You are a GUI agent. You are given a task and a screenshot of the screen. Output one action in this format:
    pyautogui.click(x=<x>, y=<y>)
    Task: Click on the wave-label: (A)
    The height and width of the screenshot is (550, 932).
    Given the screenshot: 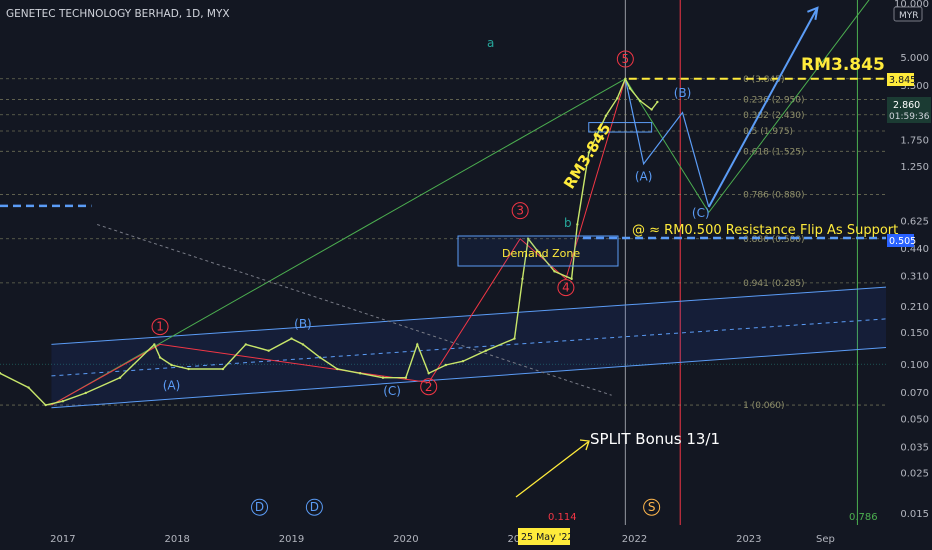 What is the action you would take?
    pyautogui.click(x=172, y=386)
    